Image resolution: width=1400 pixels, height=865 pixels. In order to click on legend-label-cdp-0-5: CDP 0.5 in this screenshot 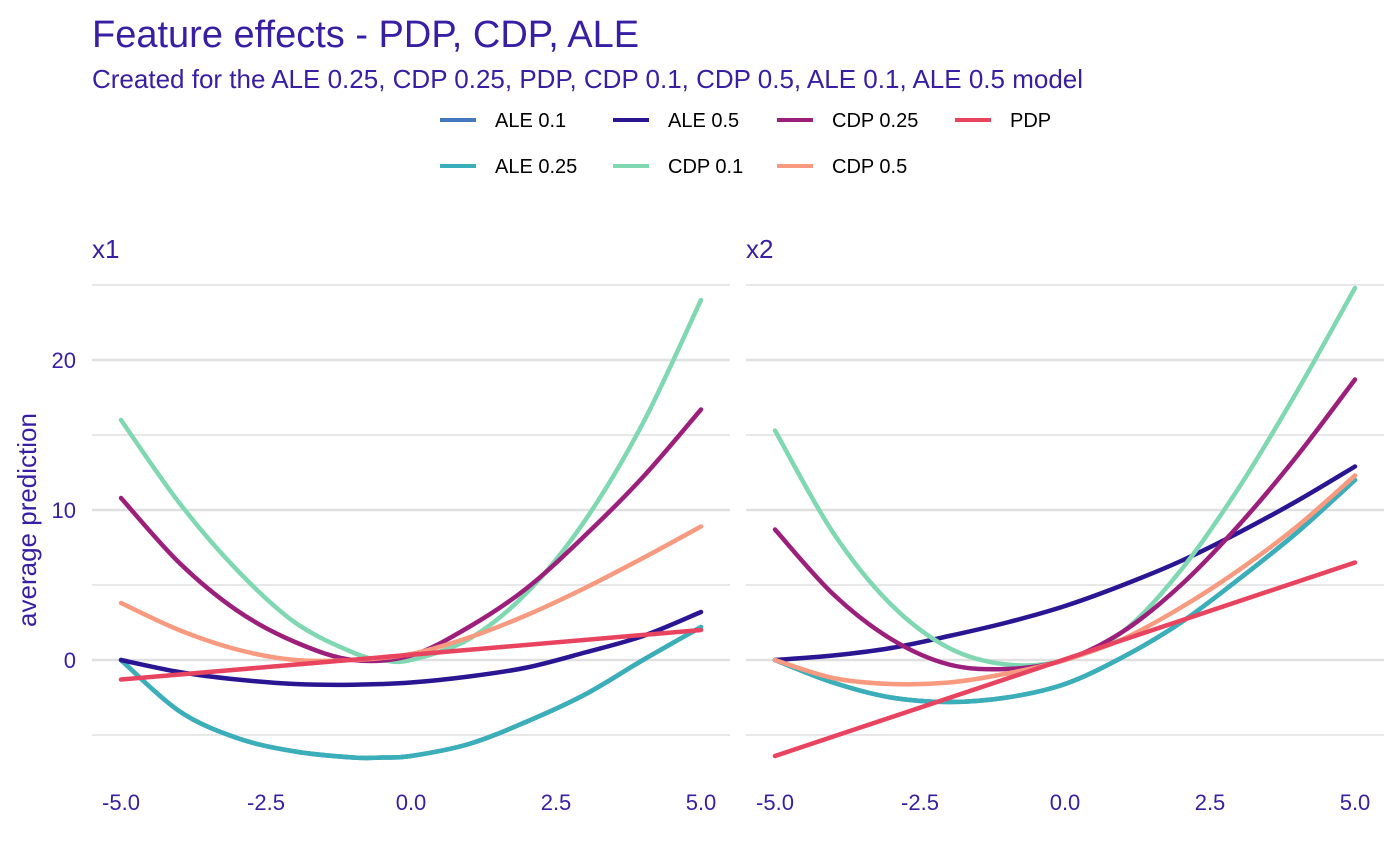, I will do `click(869, 167)`.